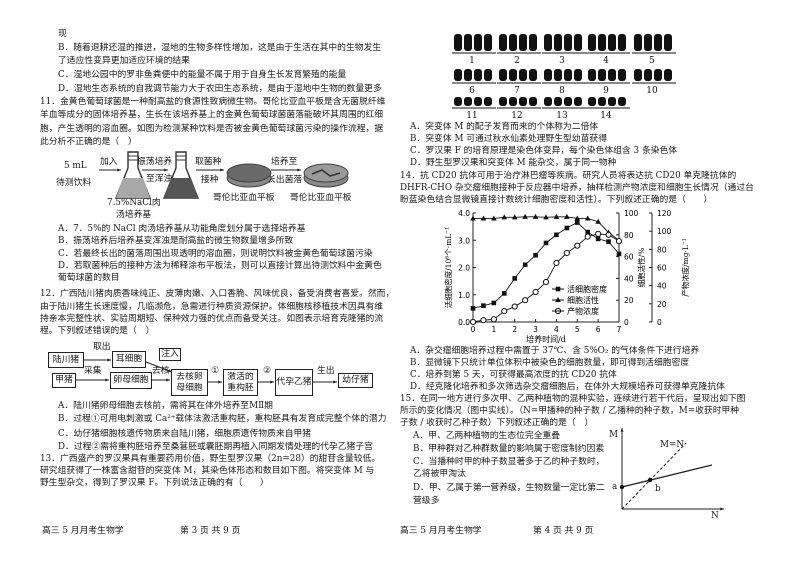 Image resolution: width=794 pixels, height=561 pixels. Describe the element at coordinates (685, 267) in the screenshot. I see `y-axis-label: 产物浓度/mg·L⁻¹` at that location.